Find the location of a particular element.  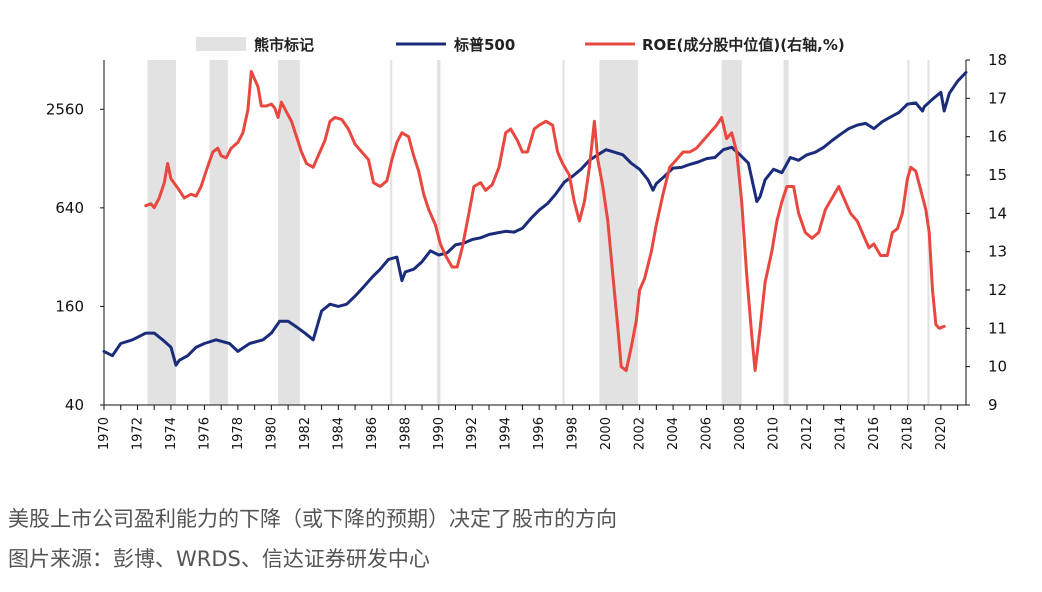

right-tick-label: 12 is located at coordinates (997, 290).